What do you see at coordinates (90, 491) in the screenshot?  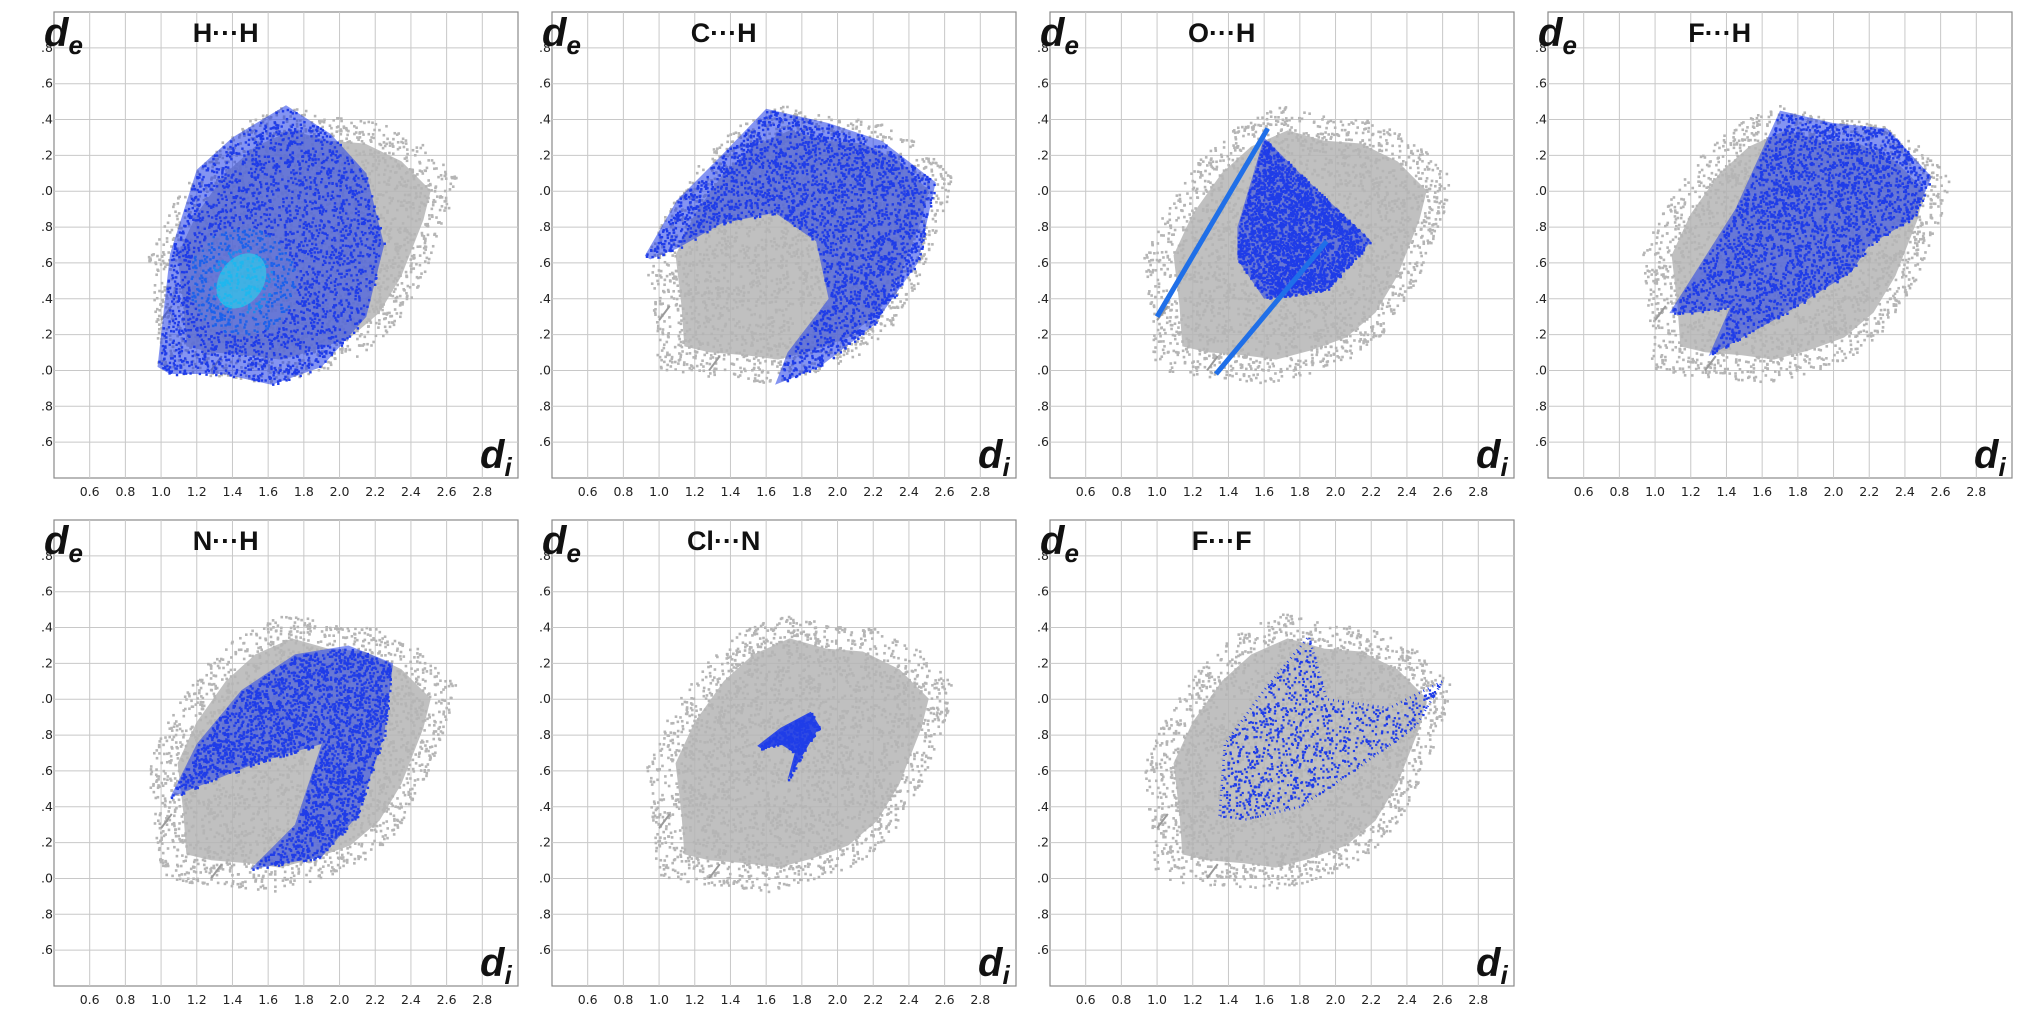 I see `x-tick-label: 0.6` at bounding box center [90, 491].